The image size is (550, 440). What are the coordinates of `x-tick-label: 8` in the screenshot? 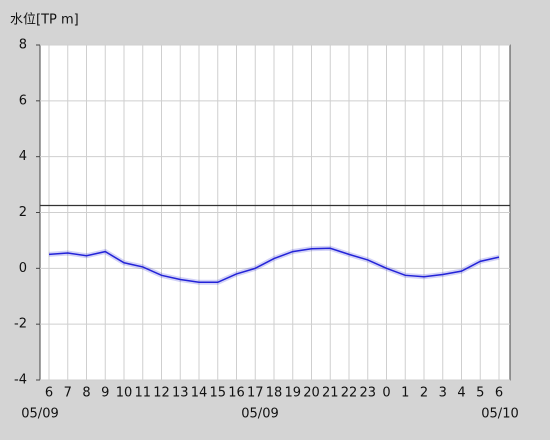 It's located at (86, 393).